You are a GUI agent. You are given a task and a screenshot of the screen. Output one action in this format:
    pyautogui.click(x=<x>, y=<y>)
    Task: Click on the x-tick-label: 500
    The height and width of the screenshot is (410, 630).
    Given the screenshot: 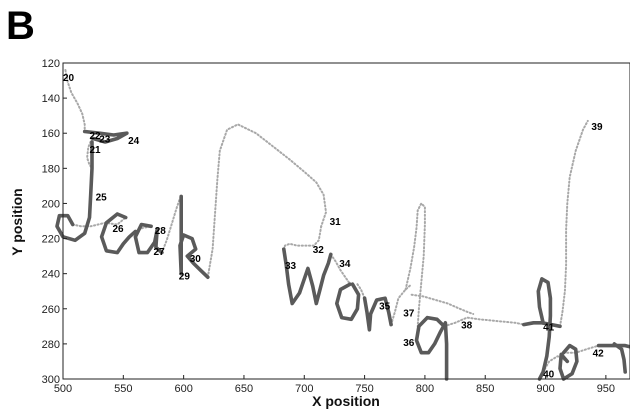 What is the action you would take?
    pyautogui.click(x=63, y=389)
    